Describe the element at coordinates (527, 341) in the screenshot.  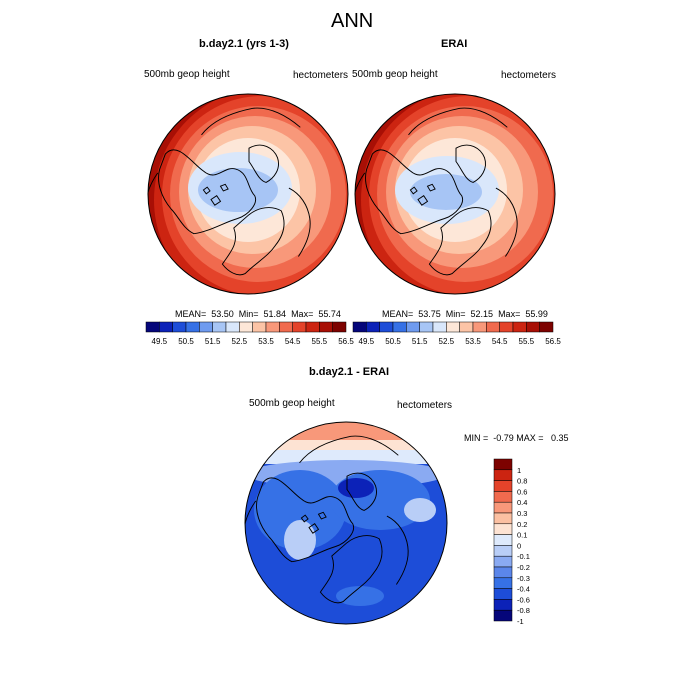
I see `colorbar-obs-tick-label: 55.5` at that location.